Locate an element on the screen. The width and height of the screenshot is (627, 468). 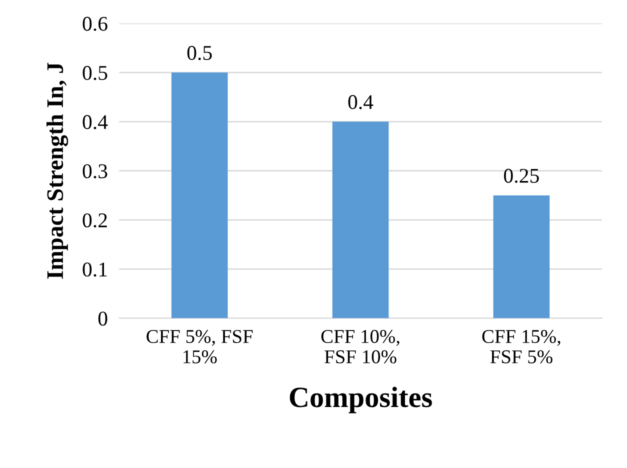
data-label: 0.4 is located at coordinates (361, 102).